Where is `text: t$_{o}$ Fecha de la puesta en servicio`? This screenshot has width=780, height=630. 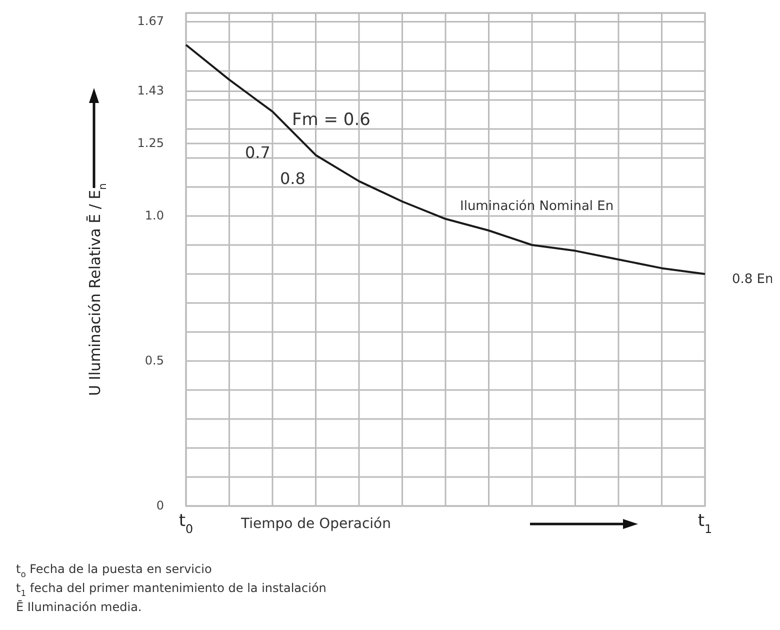 text: t$_{o}$ Fecha de la puesta en servicio is located at coordinates (114, 571).